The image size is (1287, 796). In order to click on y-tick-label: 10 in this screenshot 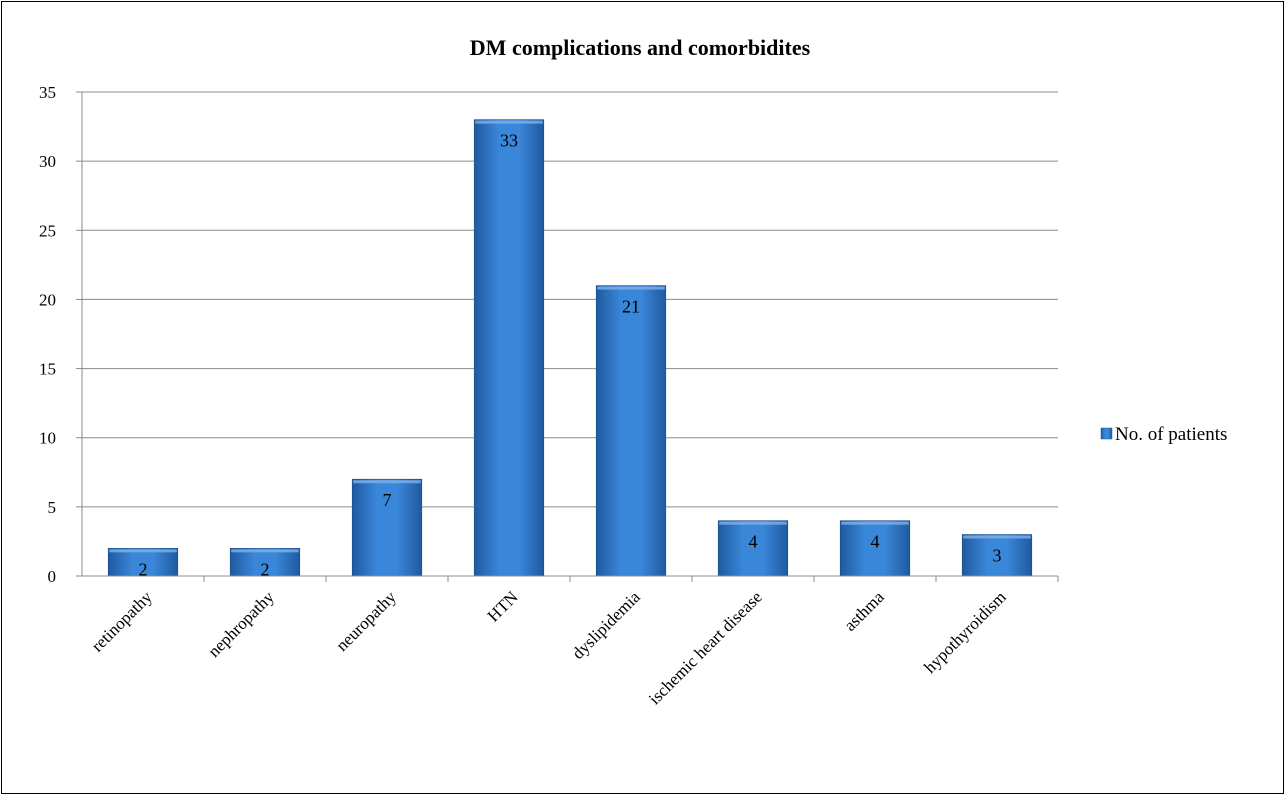, I will do `click(47, 438)`.